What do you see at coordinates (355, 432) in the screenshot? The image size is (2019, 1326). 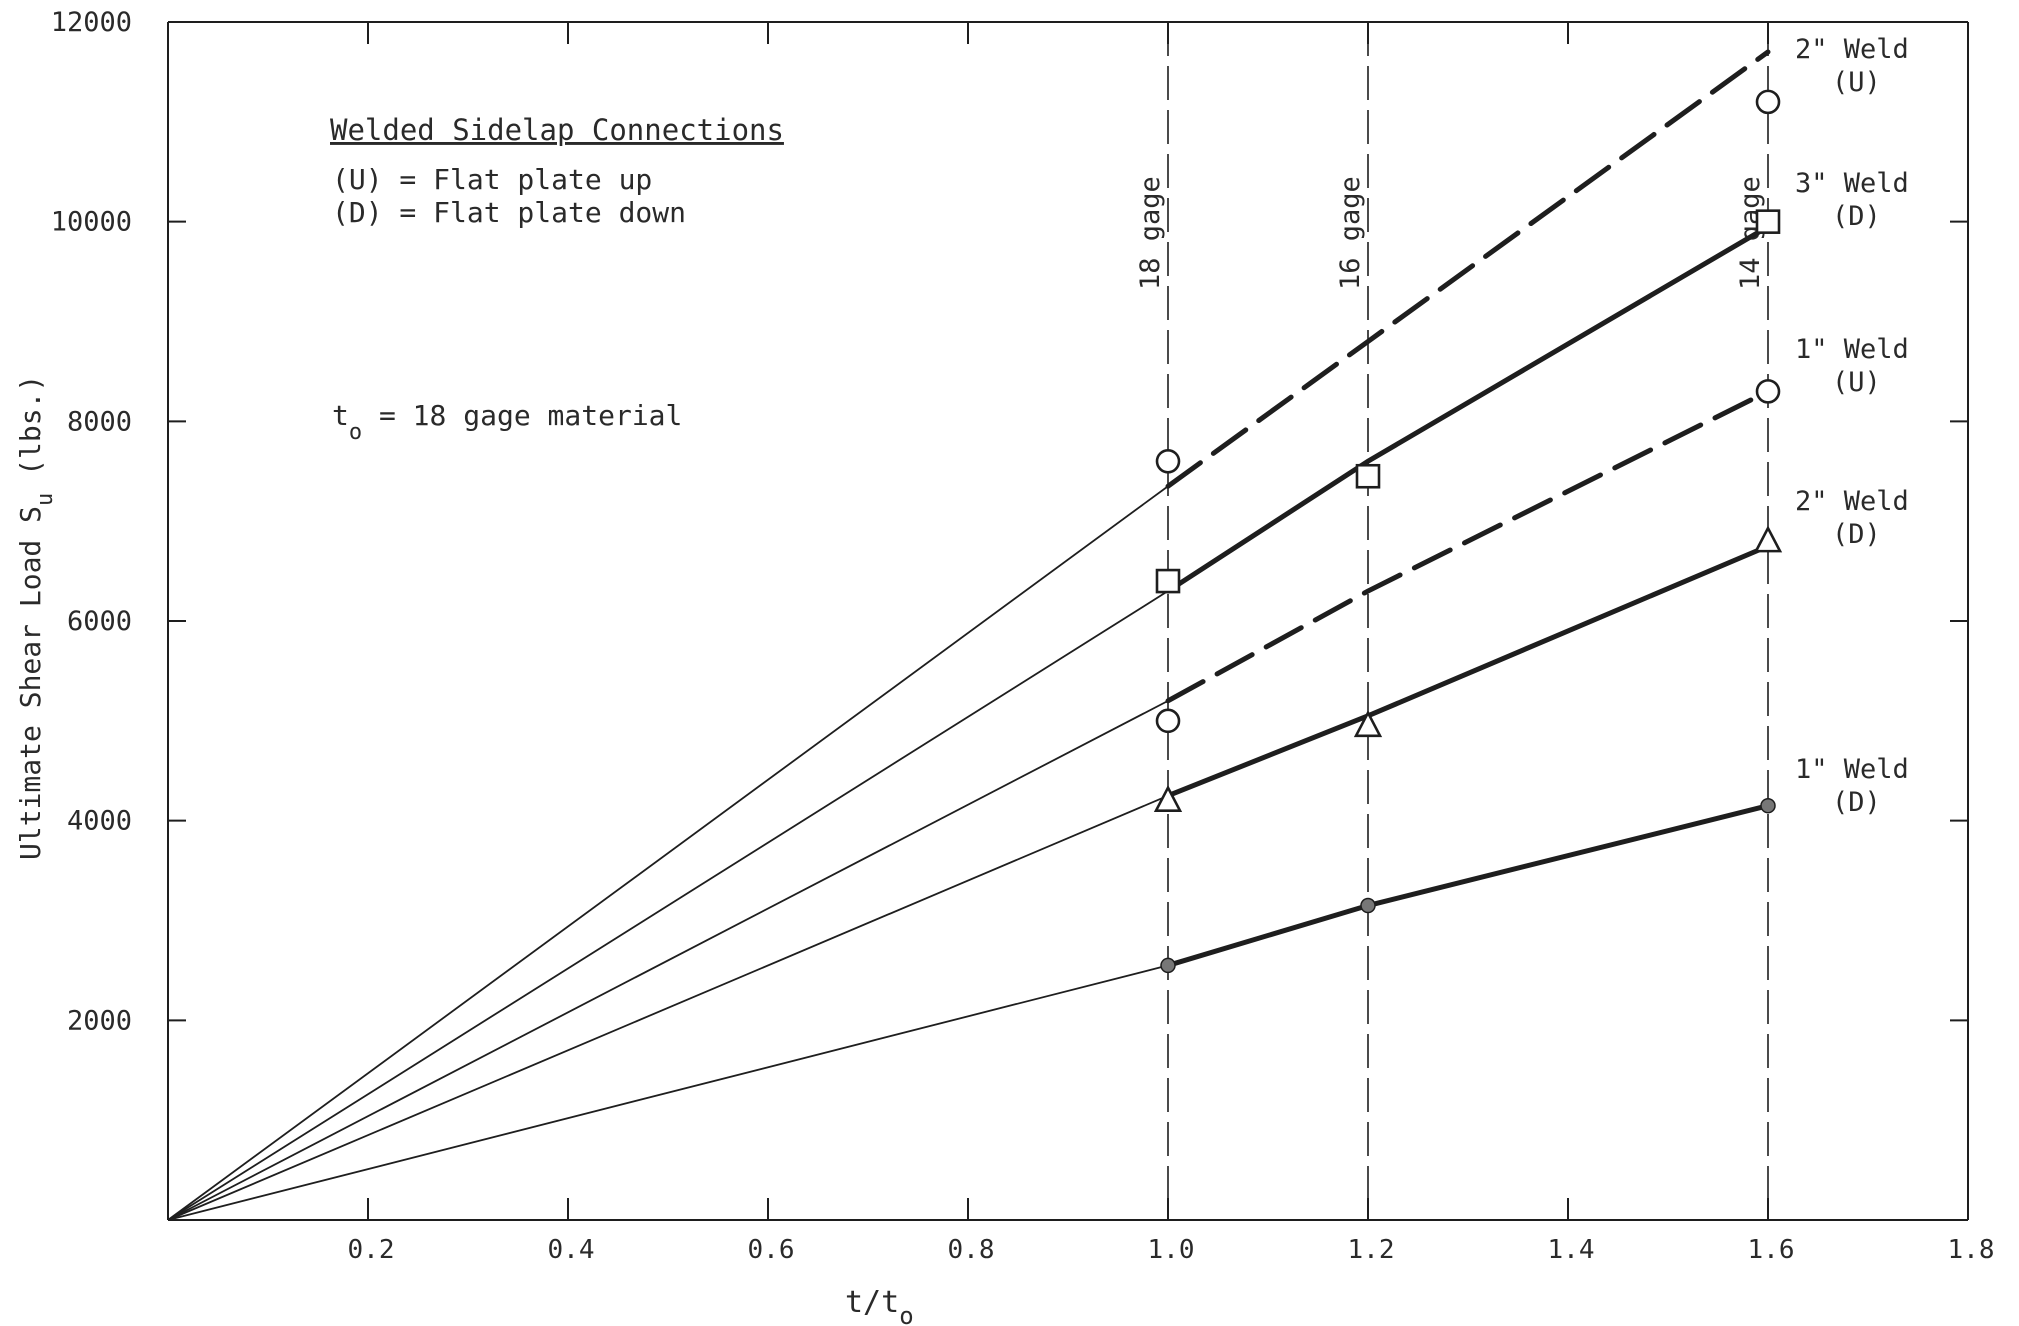 I see `note-sub: o` at bounding box center [355, 432].